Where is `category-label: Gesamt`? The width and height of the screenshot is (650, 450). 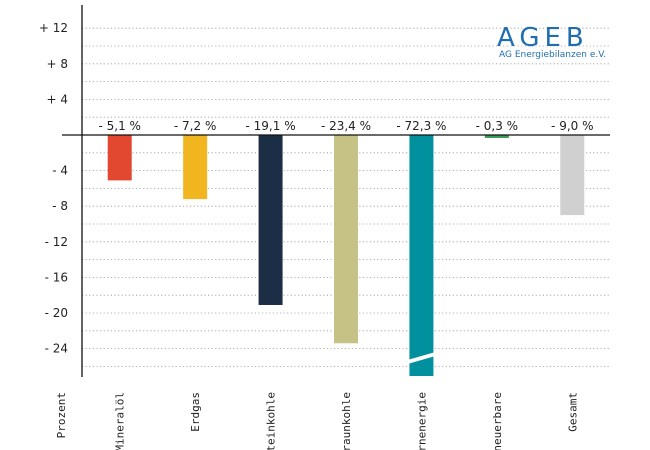
category-label: Gesamt is located at coordinates (572, 412).